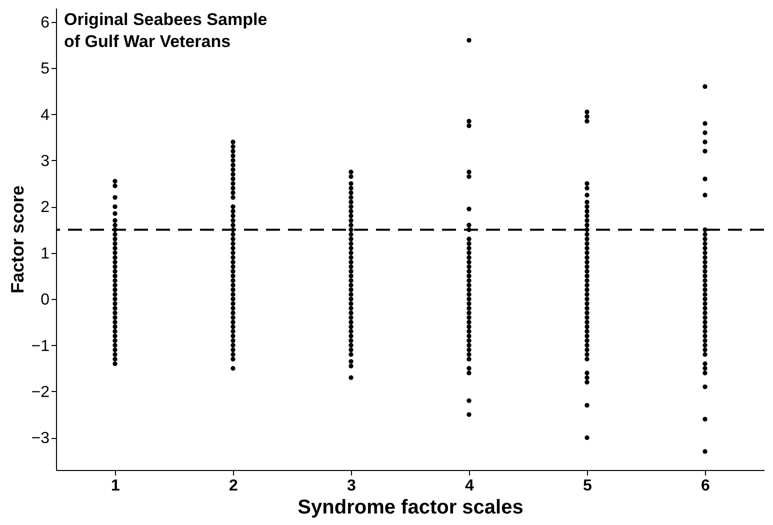  I want to click on x-axis-title: Syndrome factor scales, so click(411, 507).